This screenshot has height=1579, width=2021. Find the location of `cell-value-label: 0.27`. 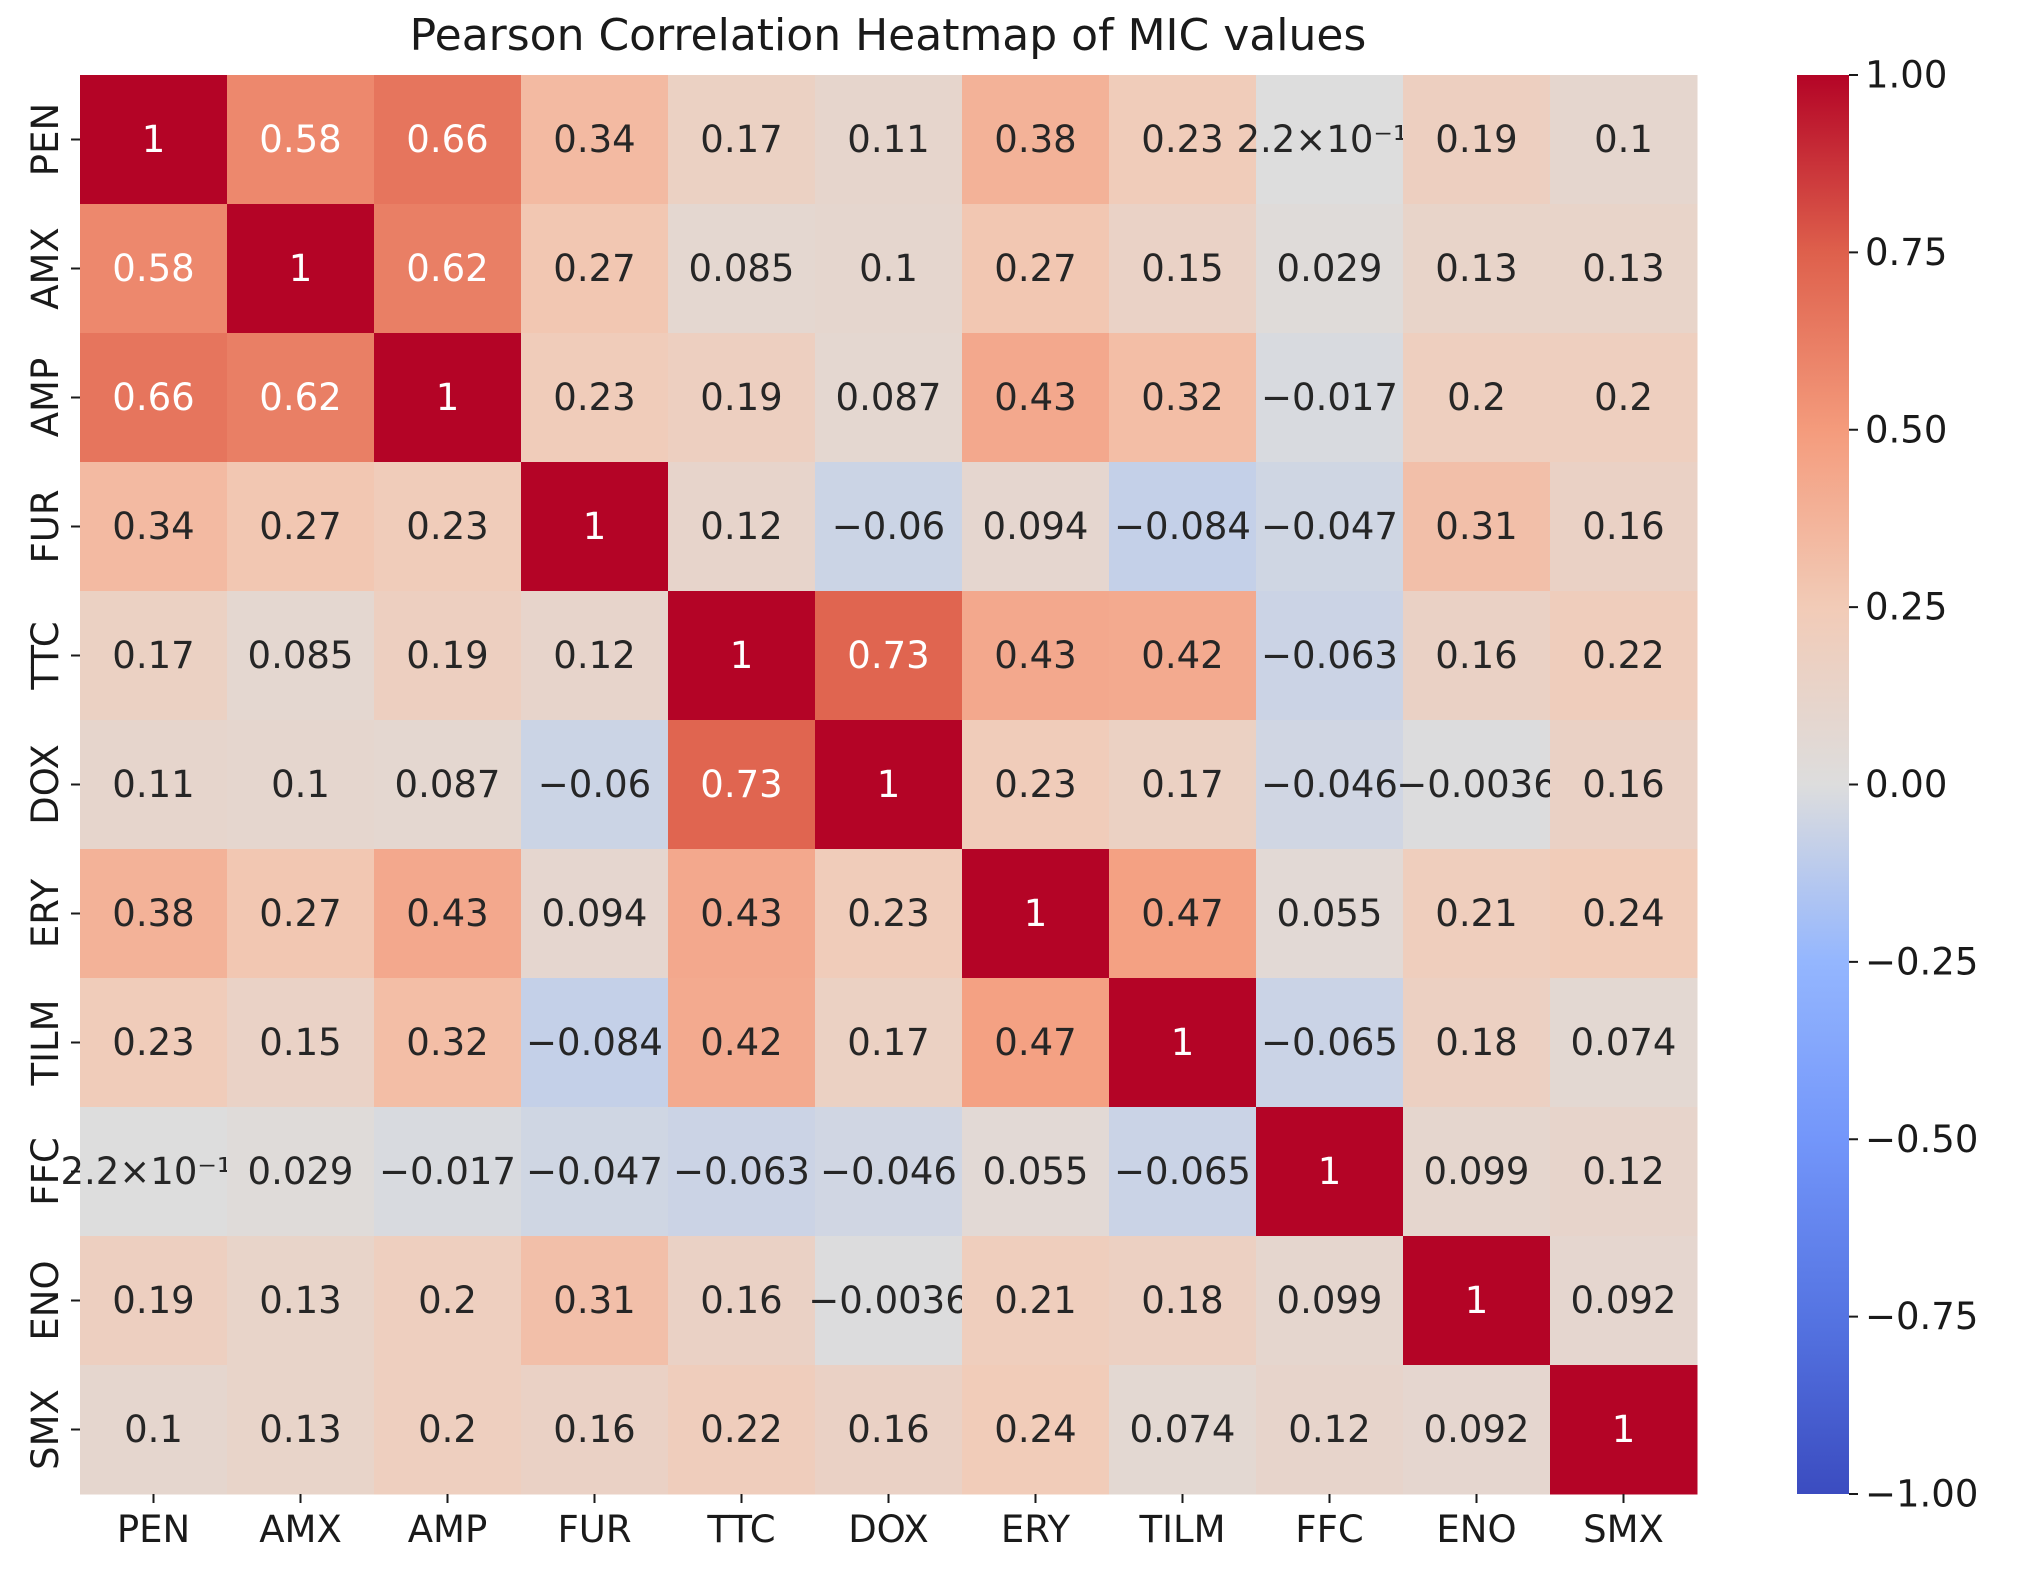

cell-value-label: 0.27 is located at coordinates (594, 268).